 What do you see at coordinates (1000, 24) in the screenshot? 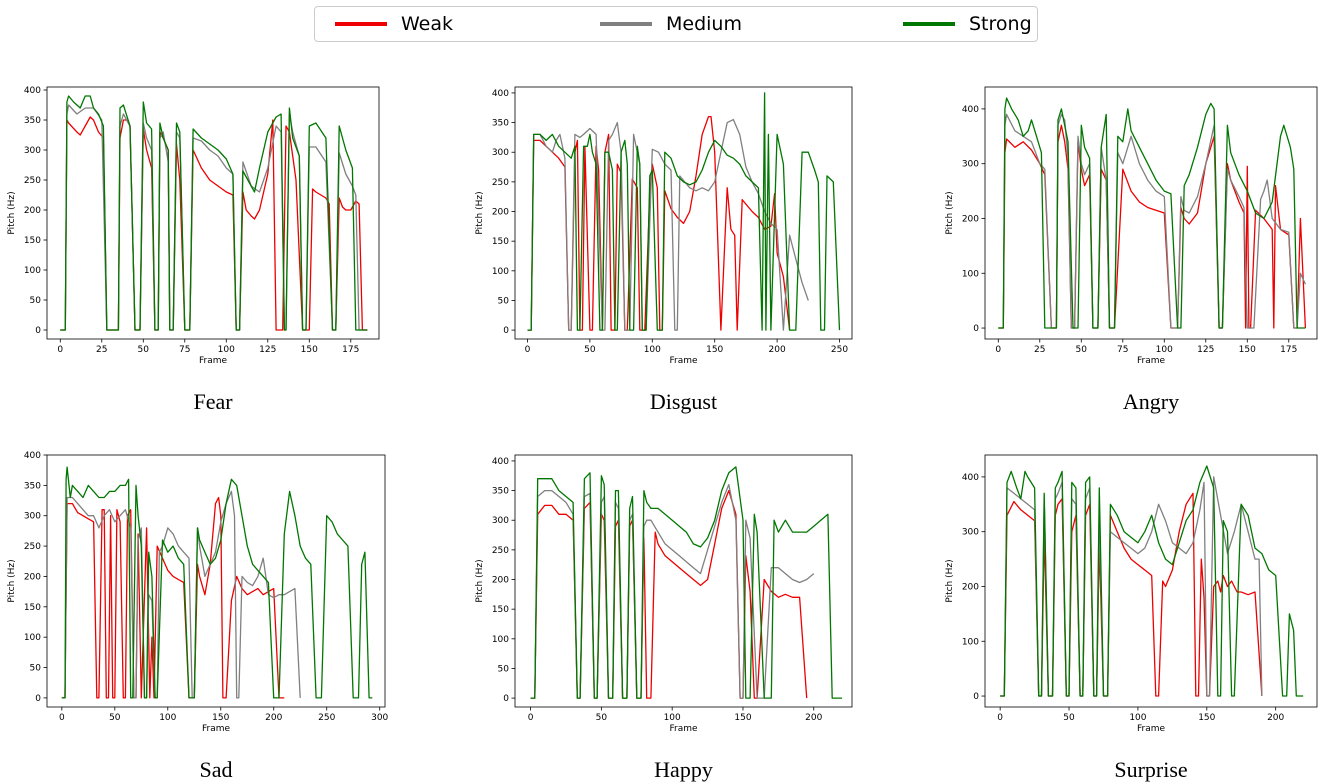
I see `legend-label-strong: Strong` at bounding box center [1000, 24].